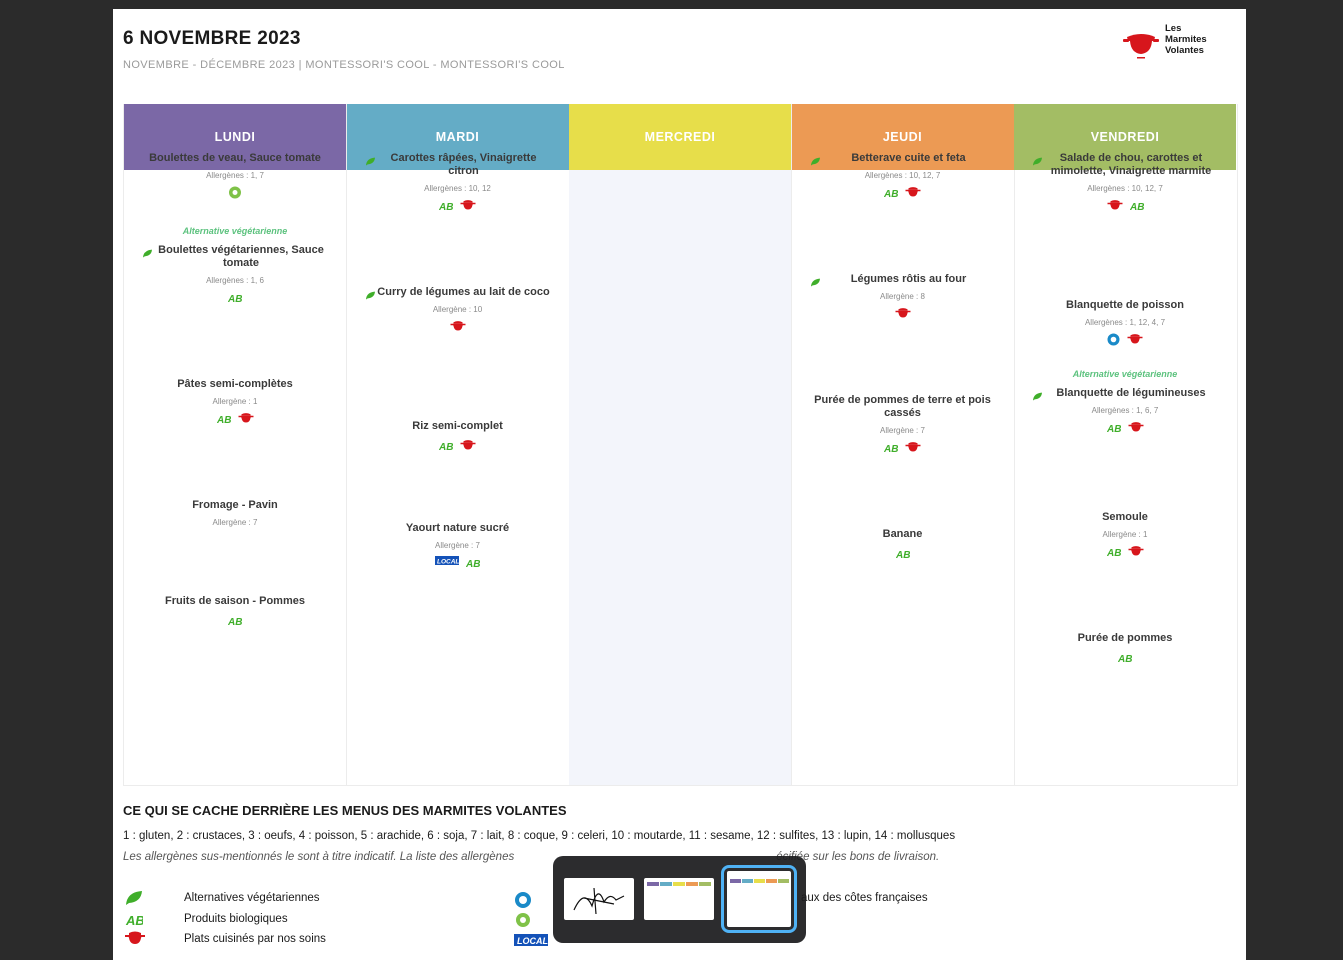 The image size is (1343, 960). I want to click on dish-name: Betterave cuite et feta, so click(908, 158).